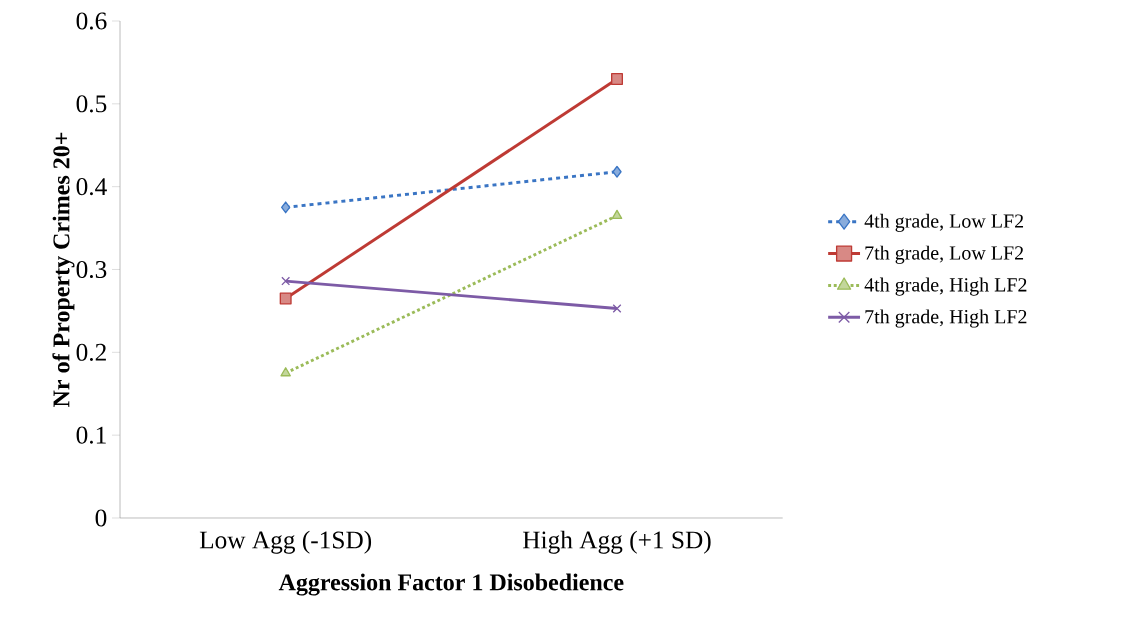  Describe the element at coordinates (63, 269) in the screenshot. I see `y-axis-title: Nr of Property Crimes 20+` at that location.